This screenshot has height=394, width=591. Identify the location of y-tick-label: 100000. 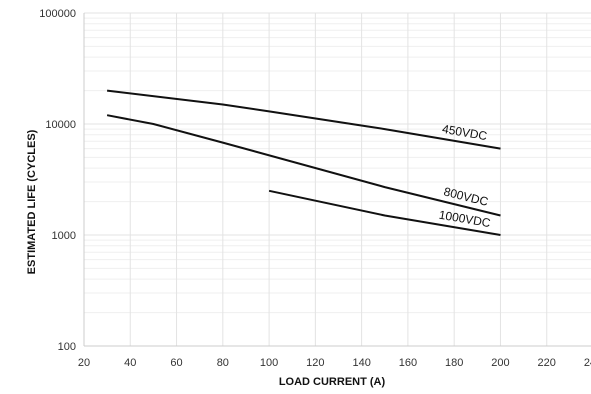
(57, 14).